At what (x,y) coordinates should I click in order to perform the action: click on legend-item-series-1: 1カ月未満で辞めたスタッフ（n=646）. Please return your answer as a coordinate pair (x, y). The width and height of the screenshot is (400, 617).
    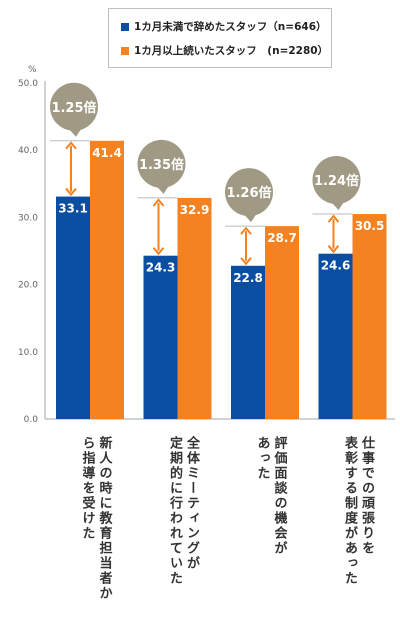
    Looking at the image, I should click on (224, 26).